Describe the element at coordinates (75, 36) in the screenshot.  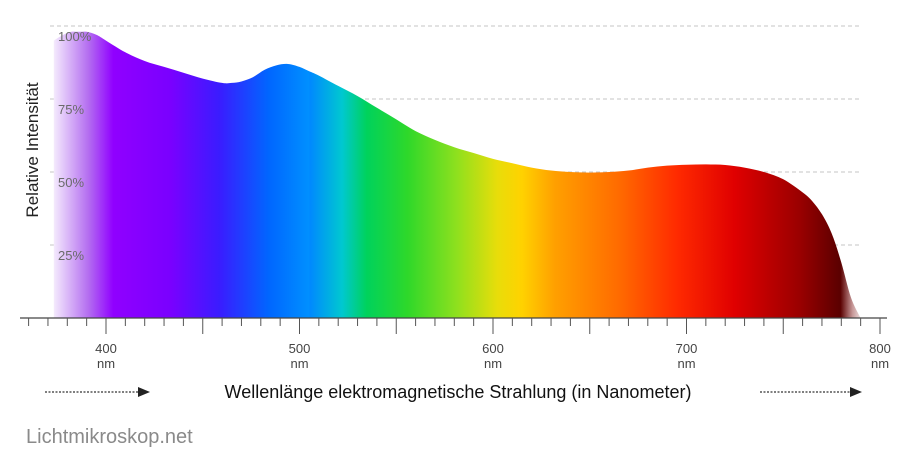
I see `y-tick-label-100: 100%` at that location.